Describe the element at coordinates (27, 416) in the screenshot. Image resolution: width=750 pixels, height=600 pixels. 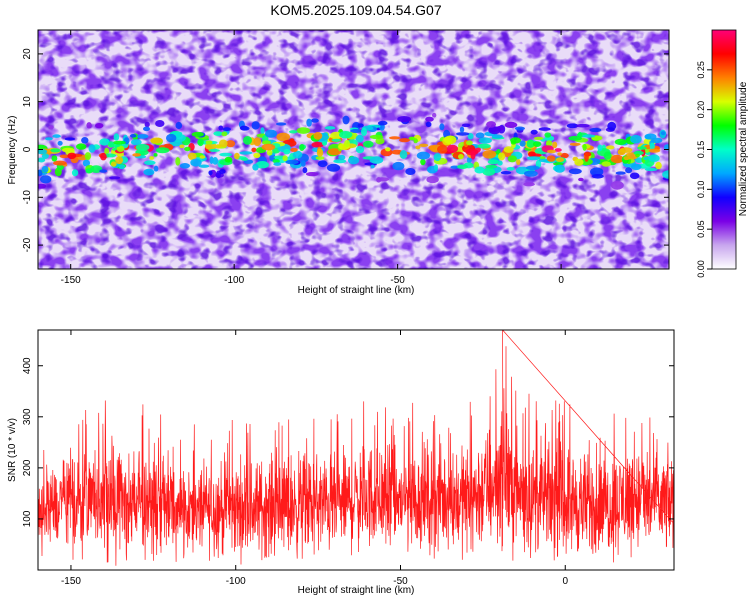
I see `snr-y-tick-label: 300` at that location.